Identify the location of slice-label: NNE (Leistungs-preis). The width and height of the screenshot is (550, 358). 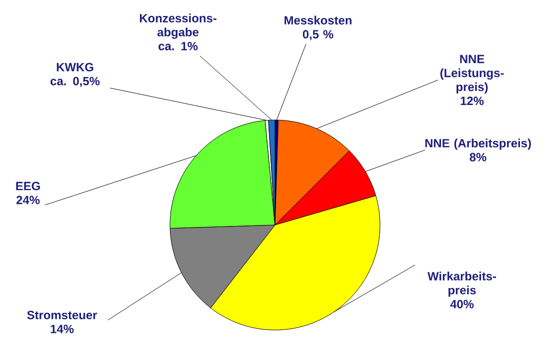
(472, 74).